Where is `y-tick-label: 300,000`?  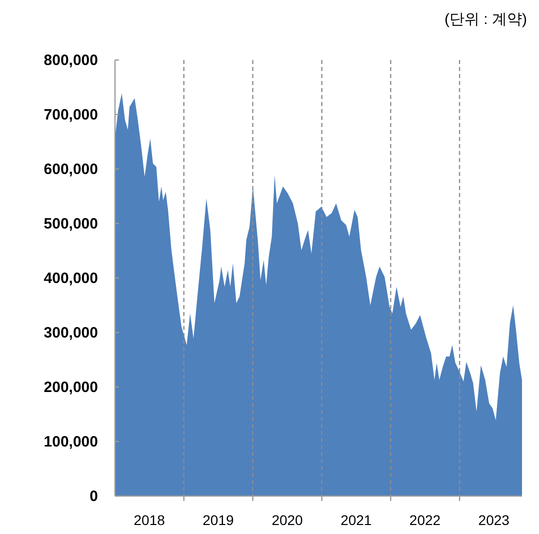 y-tick-label: 300,000 is located at coordinates (71, 333).